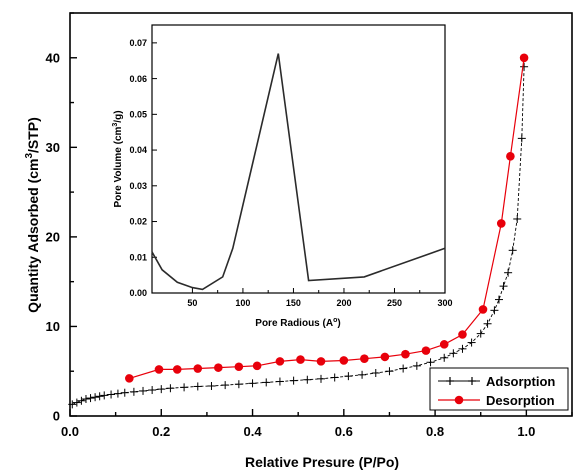 The height and width of the screenshot is (475, 579). I want to click on inset-y-axis-label: Pore Volume (cm3/g), so click(118, 158).